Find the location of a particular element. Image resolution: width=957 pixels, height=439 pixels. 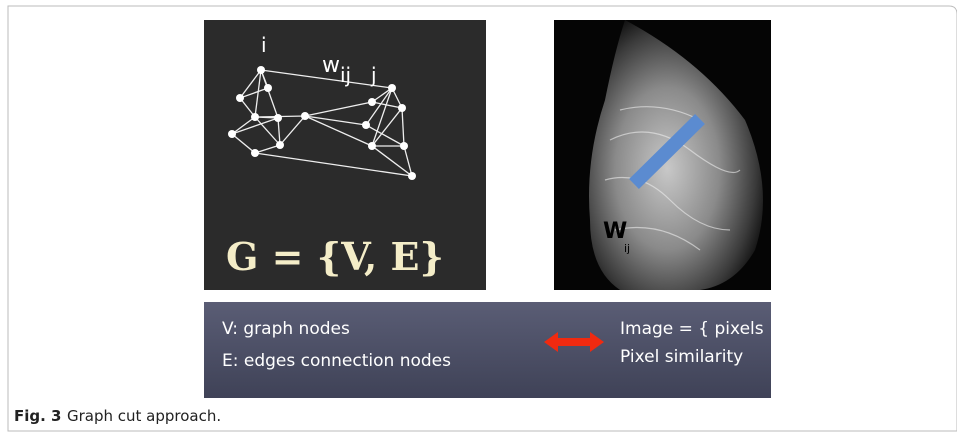

weight-label: w is located at coordinates (331, 65).